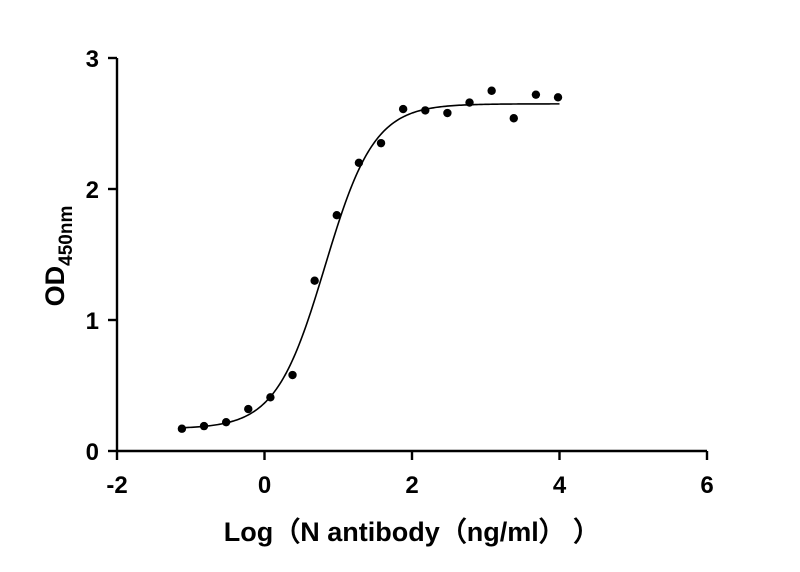  Describe the element at coordinates (92, 59) in the screenshot. I see `y-tick-label: 3` at that location.